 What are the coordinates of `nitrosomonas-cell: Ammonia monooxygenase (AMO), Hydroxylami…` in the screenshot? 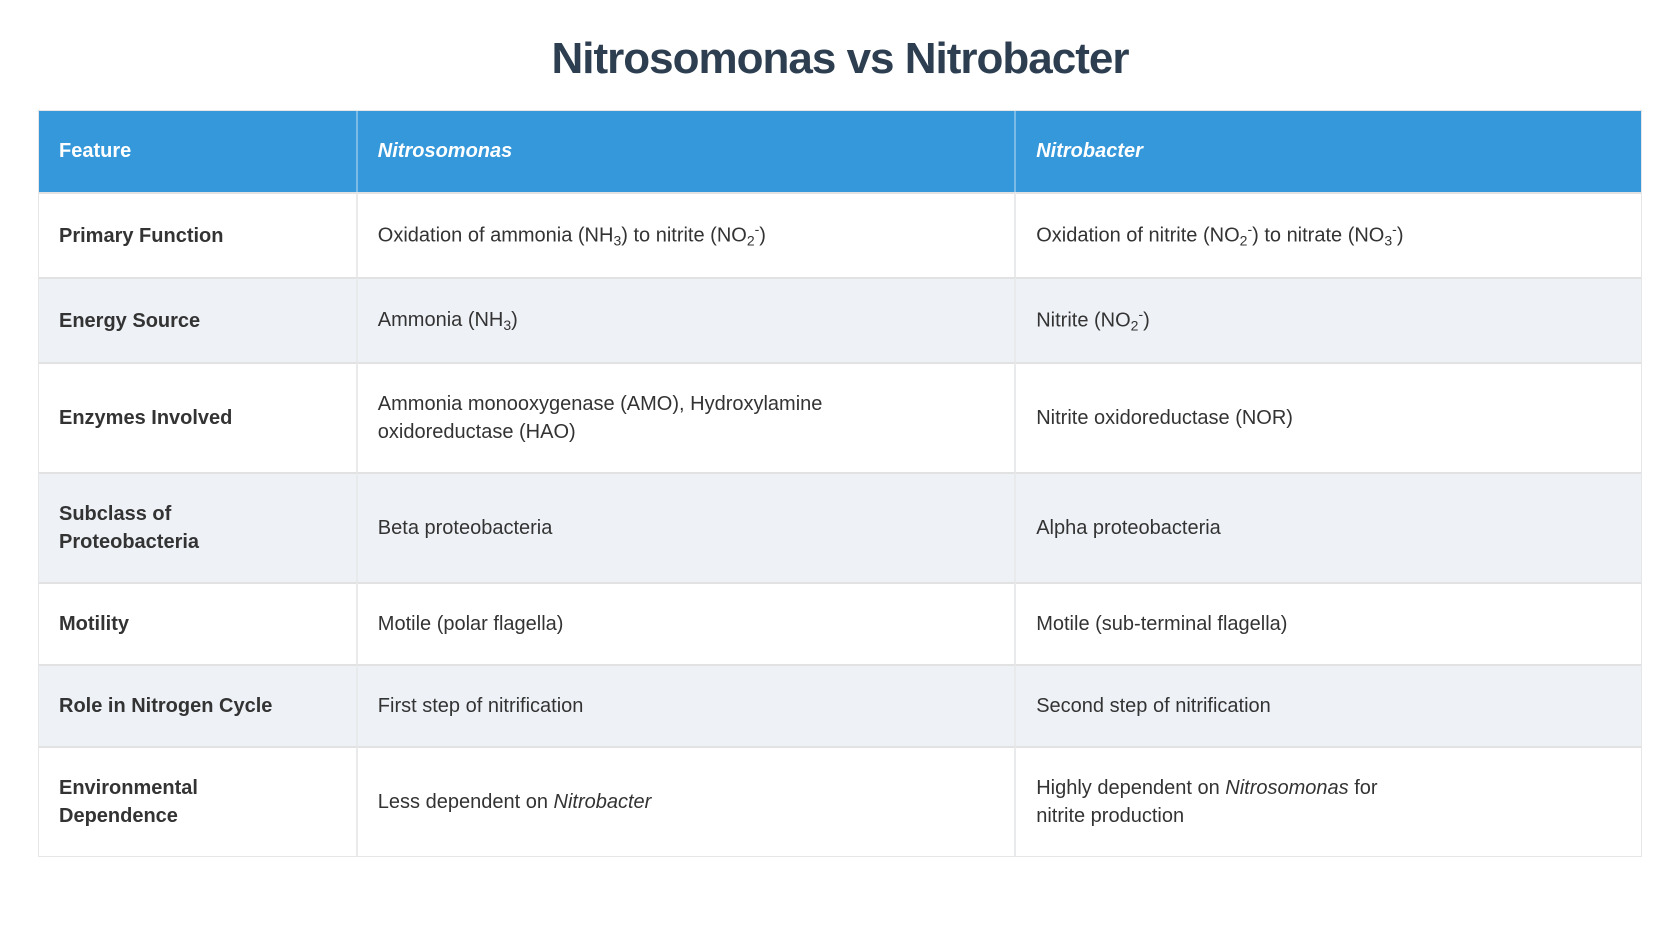 It's located at (687, 417).